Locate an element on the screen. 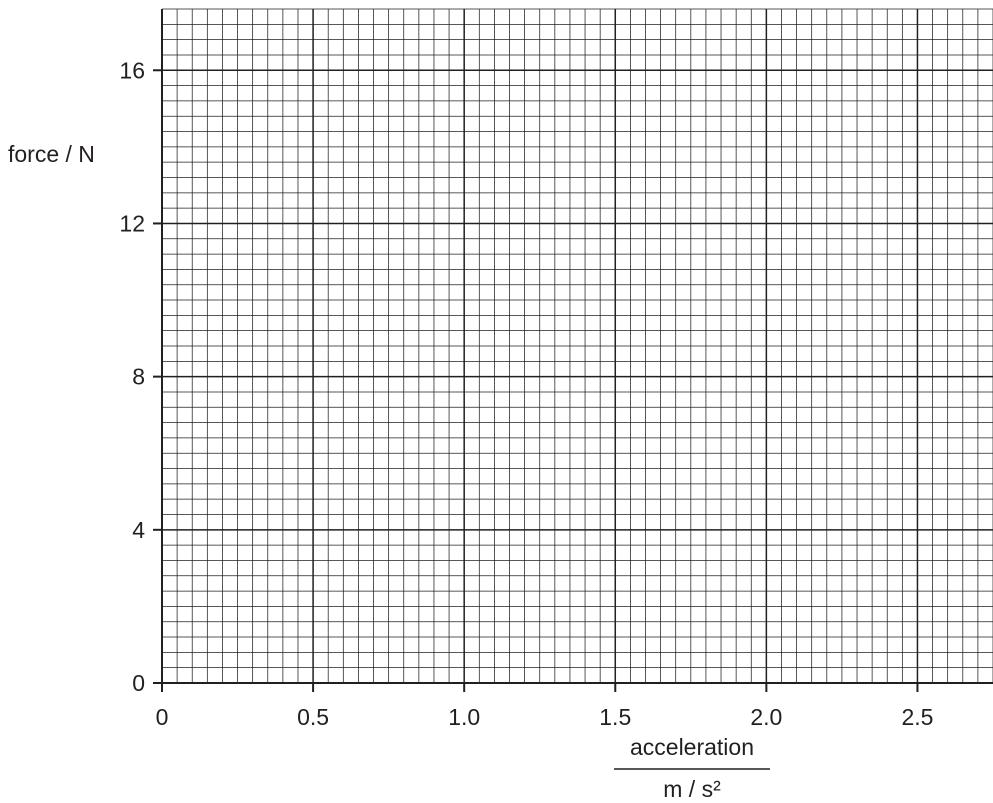 The height and width of the screenshot is (803, 993). y-axis-label: force / N is located at coordinates (51, 154).